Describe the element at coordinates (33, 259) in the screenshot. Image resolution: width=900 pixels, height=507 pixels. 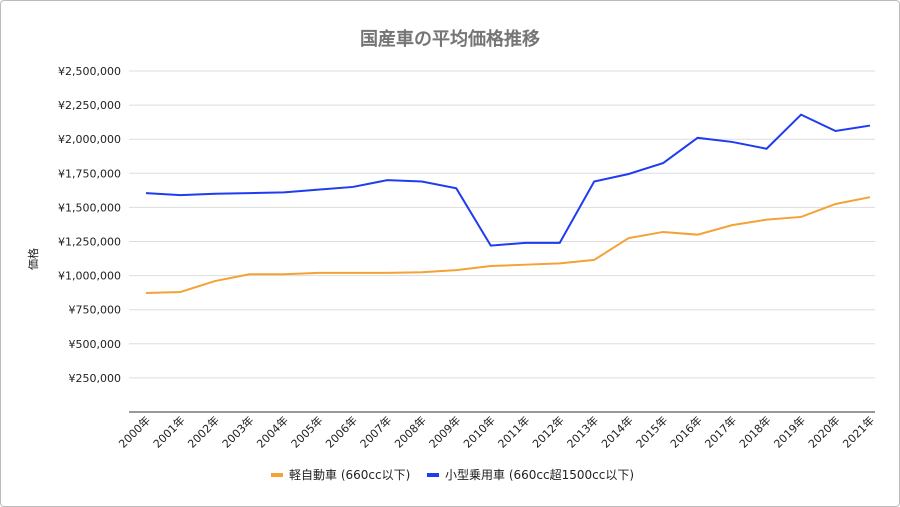
I see `y-axis-label: 価格` at that location.